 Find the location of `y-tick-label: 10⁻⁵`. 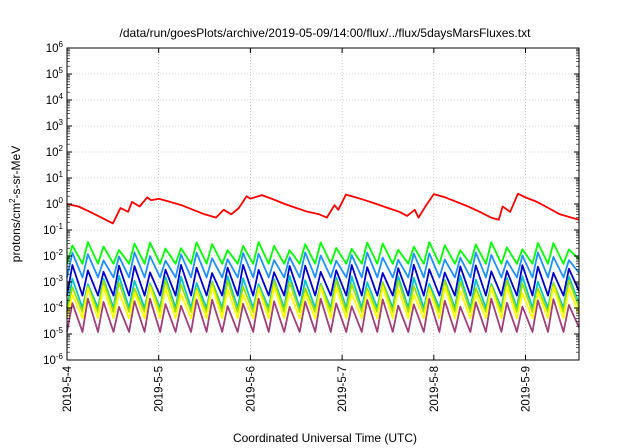

y-tick-label: 10⁻⁵ is located at coordinates (53, 333).